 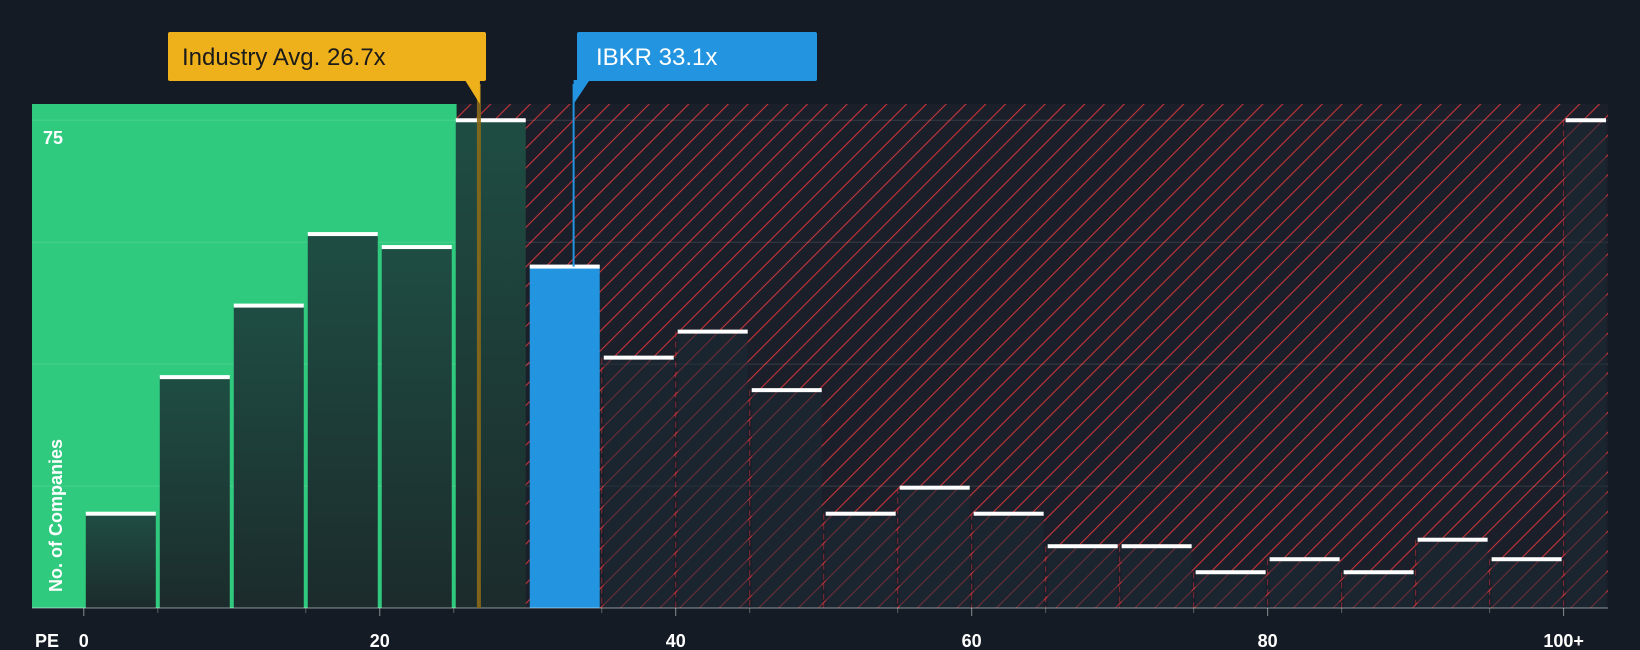 I want to click on industry-avg-label: Industry Avg. 26.7x, so click(x=284, y=57).